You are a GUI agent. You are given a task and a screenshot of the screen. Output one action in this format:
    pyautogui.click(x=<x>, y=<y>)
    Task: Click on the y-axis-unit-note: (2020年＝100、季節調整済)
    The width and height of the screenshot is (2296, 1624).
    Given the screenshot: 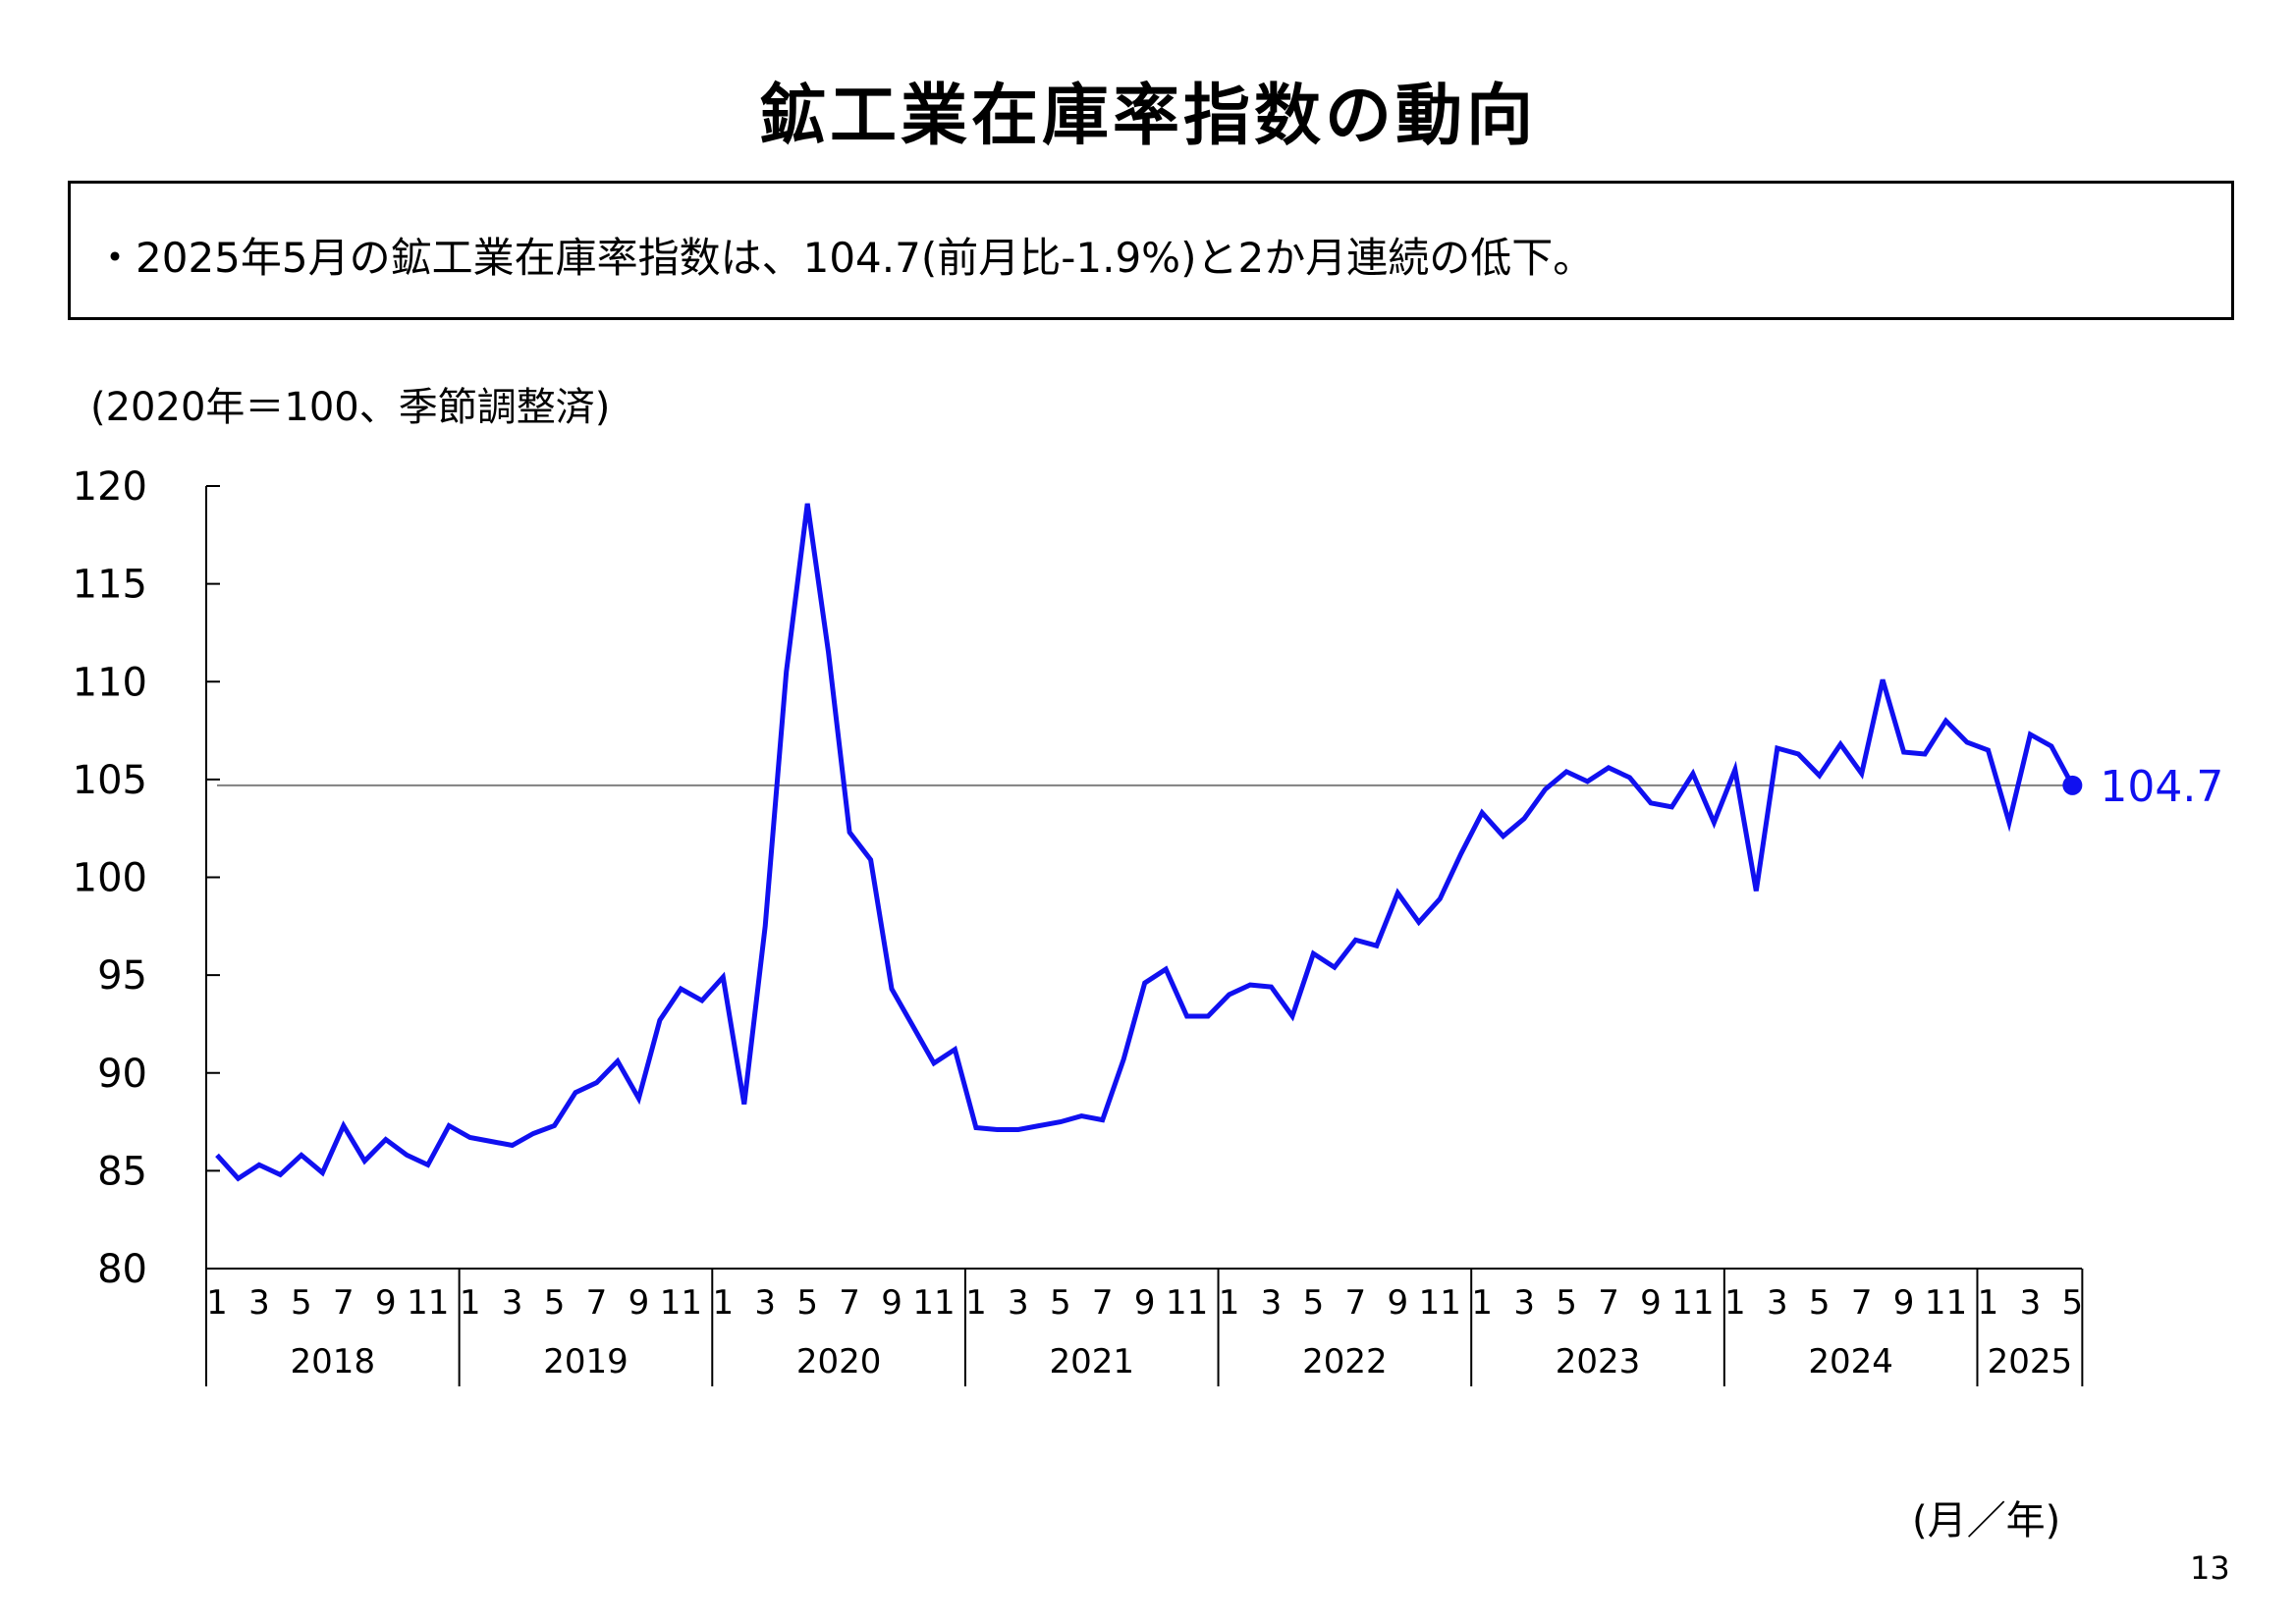 What is the action you would take?
    pyautogui.click(x=350, y=407)
    